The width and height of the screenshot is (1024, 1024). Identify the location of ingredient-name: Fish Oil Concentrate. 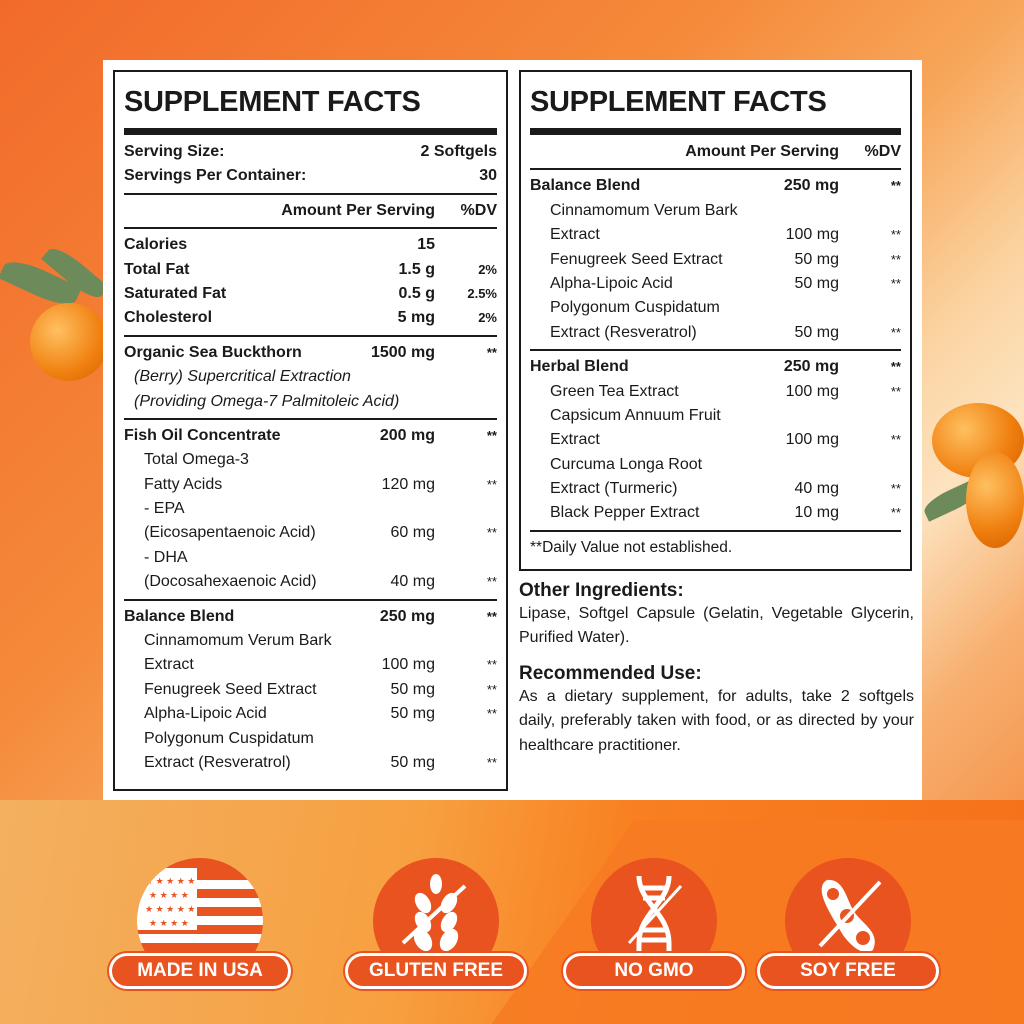
(202, 435).